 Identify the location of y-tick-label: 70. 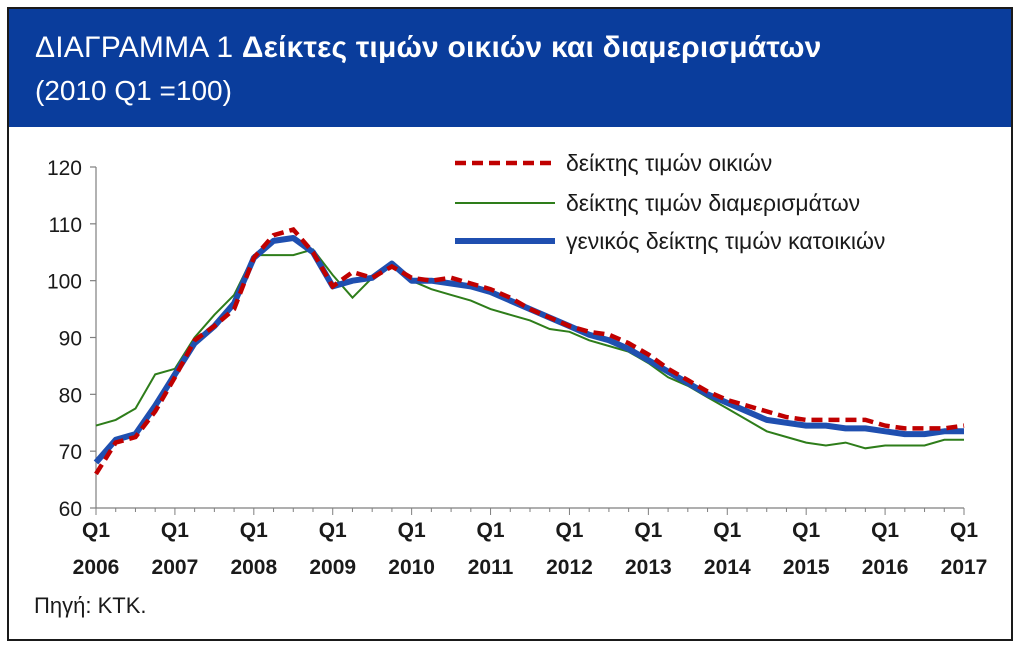
(70, 452).